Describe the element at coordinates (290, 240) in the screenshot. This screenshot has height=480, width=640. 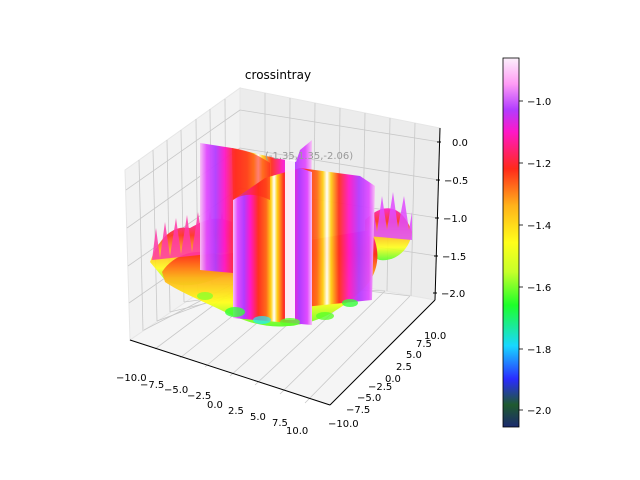
I see `surface-ridge-center` at that location.